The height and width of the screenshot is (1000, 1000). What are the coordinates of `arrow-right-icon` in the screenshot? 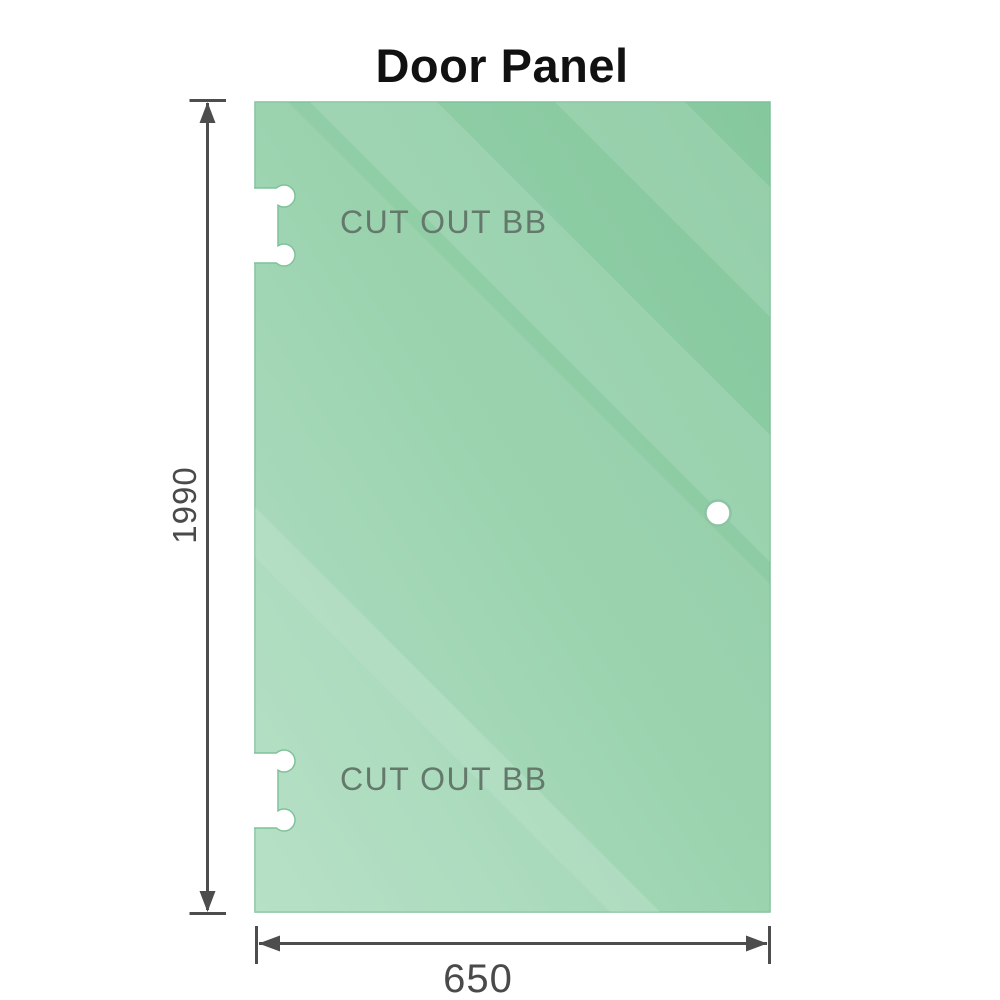 It's located at (757, 943).